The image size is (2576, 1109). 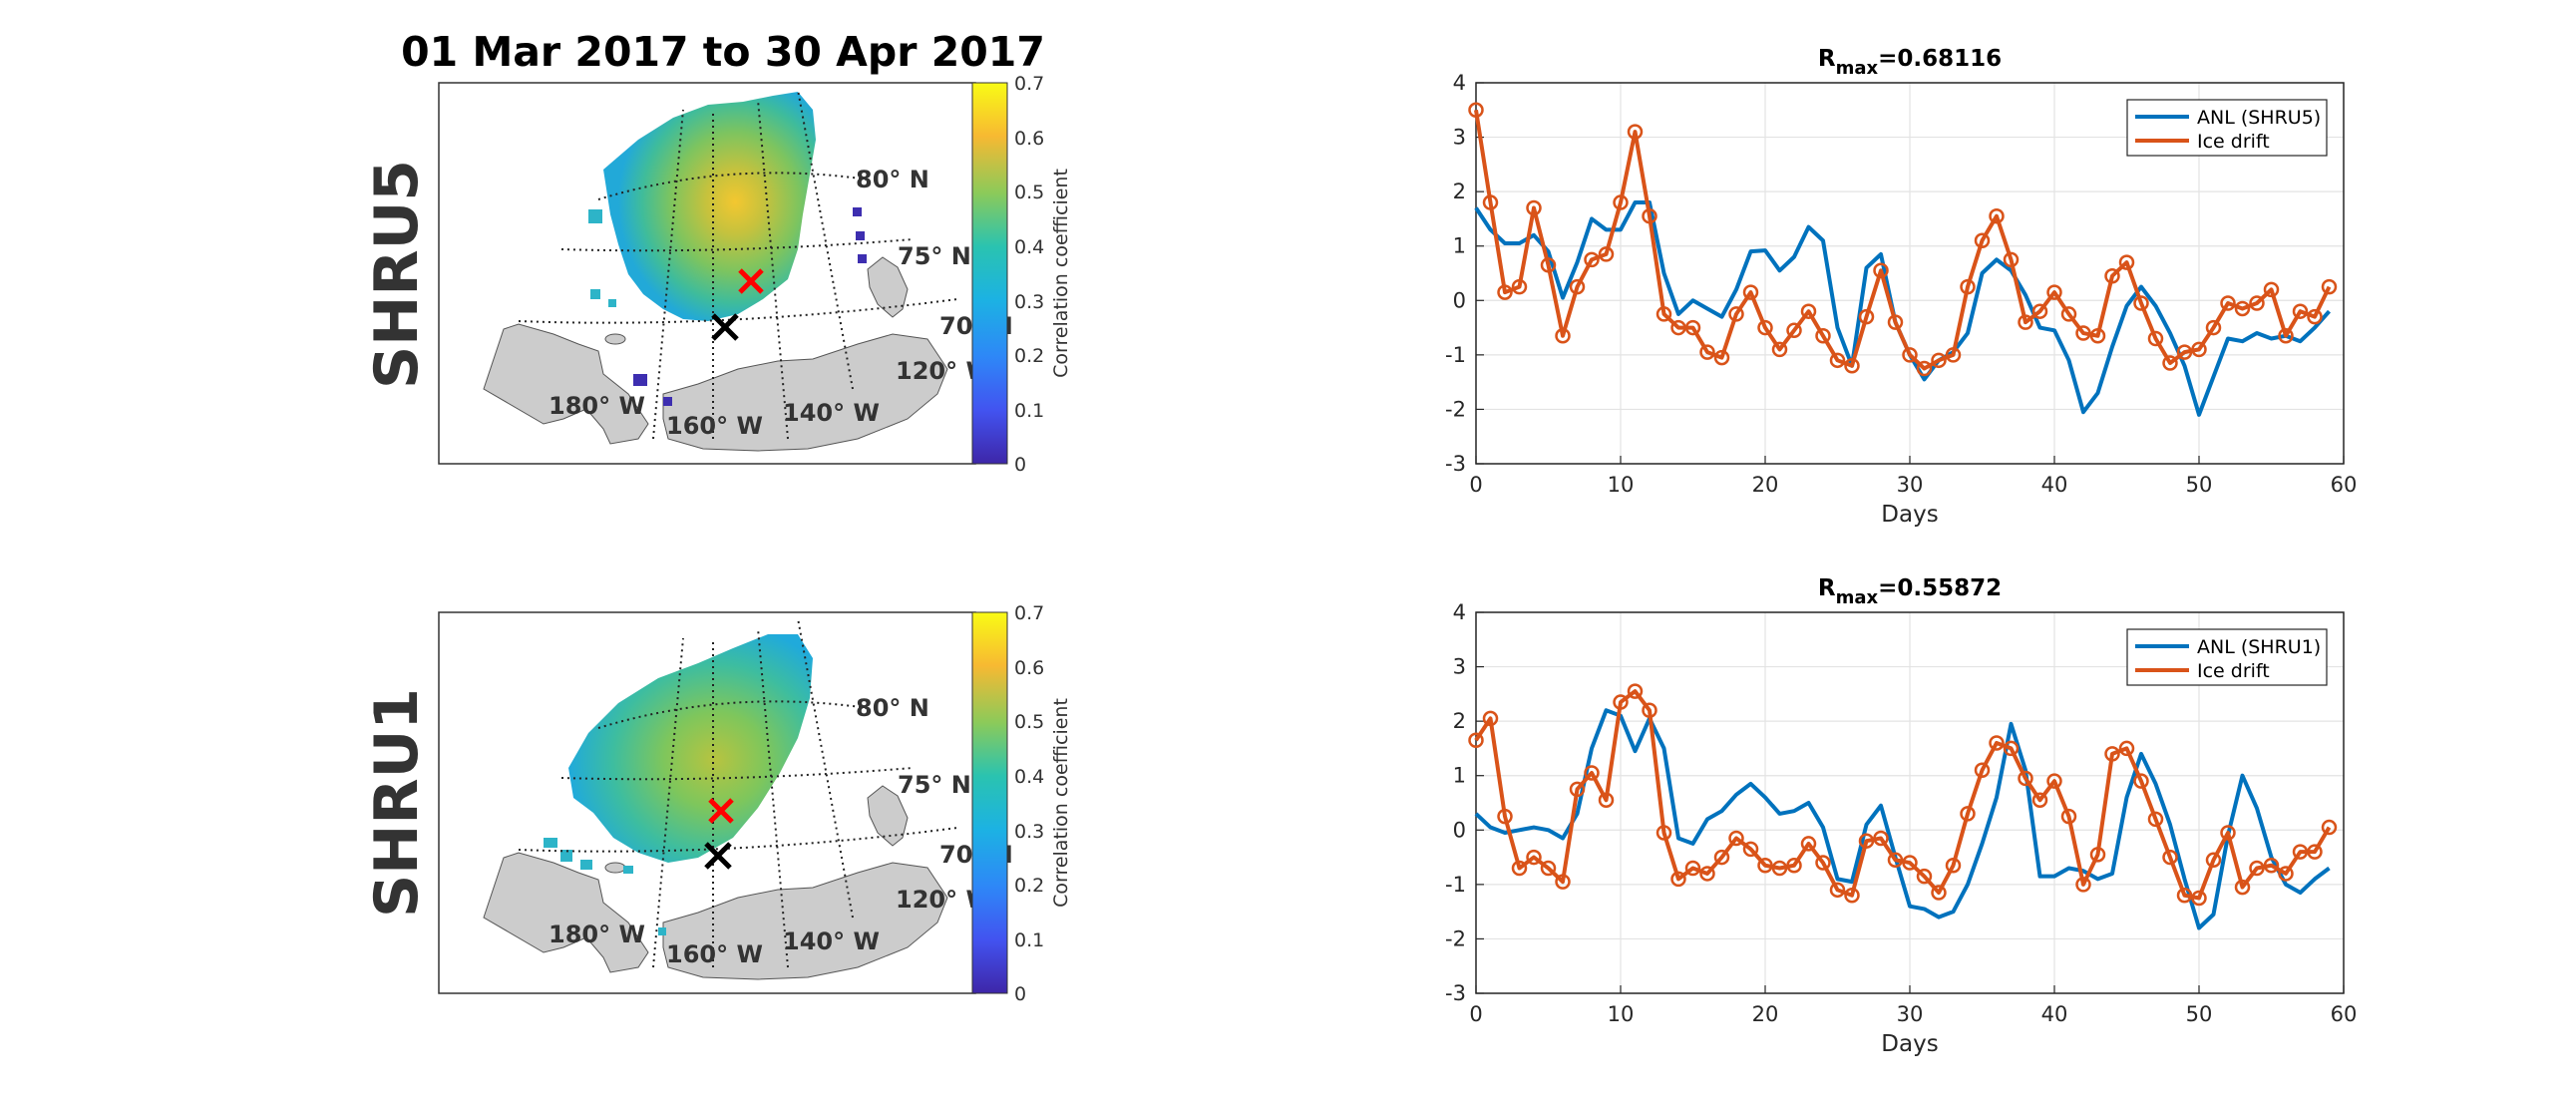 What do you see at coordinates (1455, 938) in the screenshot?
I see `y-tick-label: -2` at bounding box center [1455, 938].